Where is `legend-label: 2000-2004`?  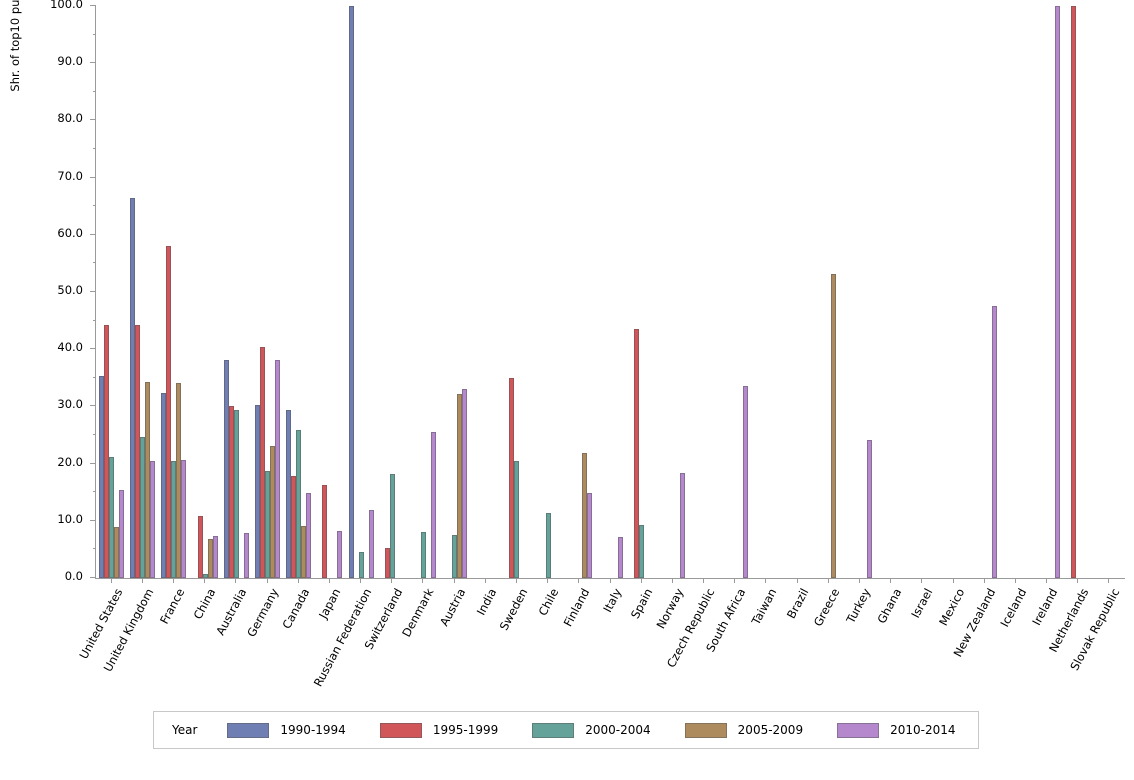 legend-label: 2000-2004 is located at coordinates (618, 730).